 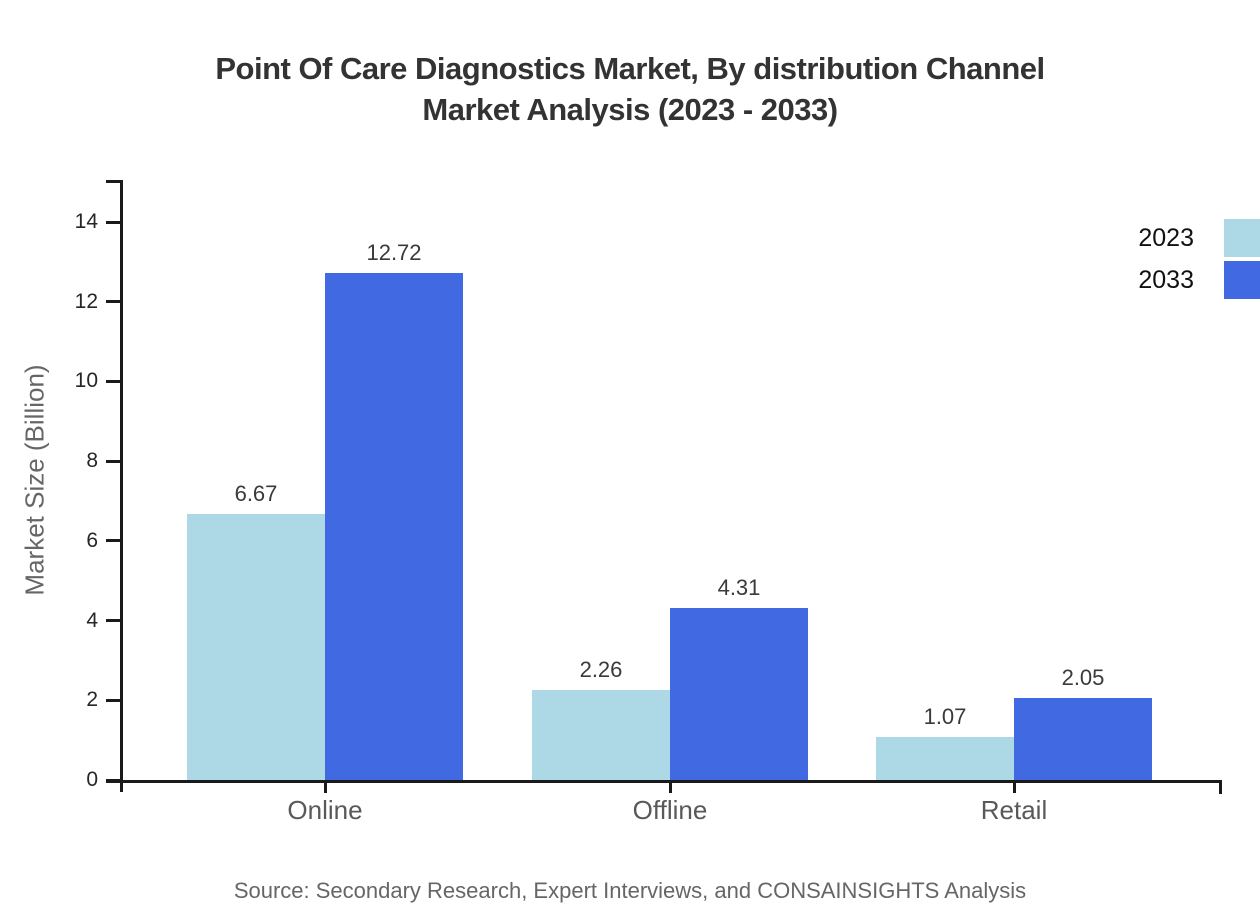 I want to click on bar-2033-retail, so click(x=1083, y=739).